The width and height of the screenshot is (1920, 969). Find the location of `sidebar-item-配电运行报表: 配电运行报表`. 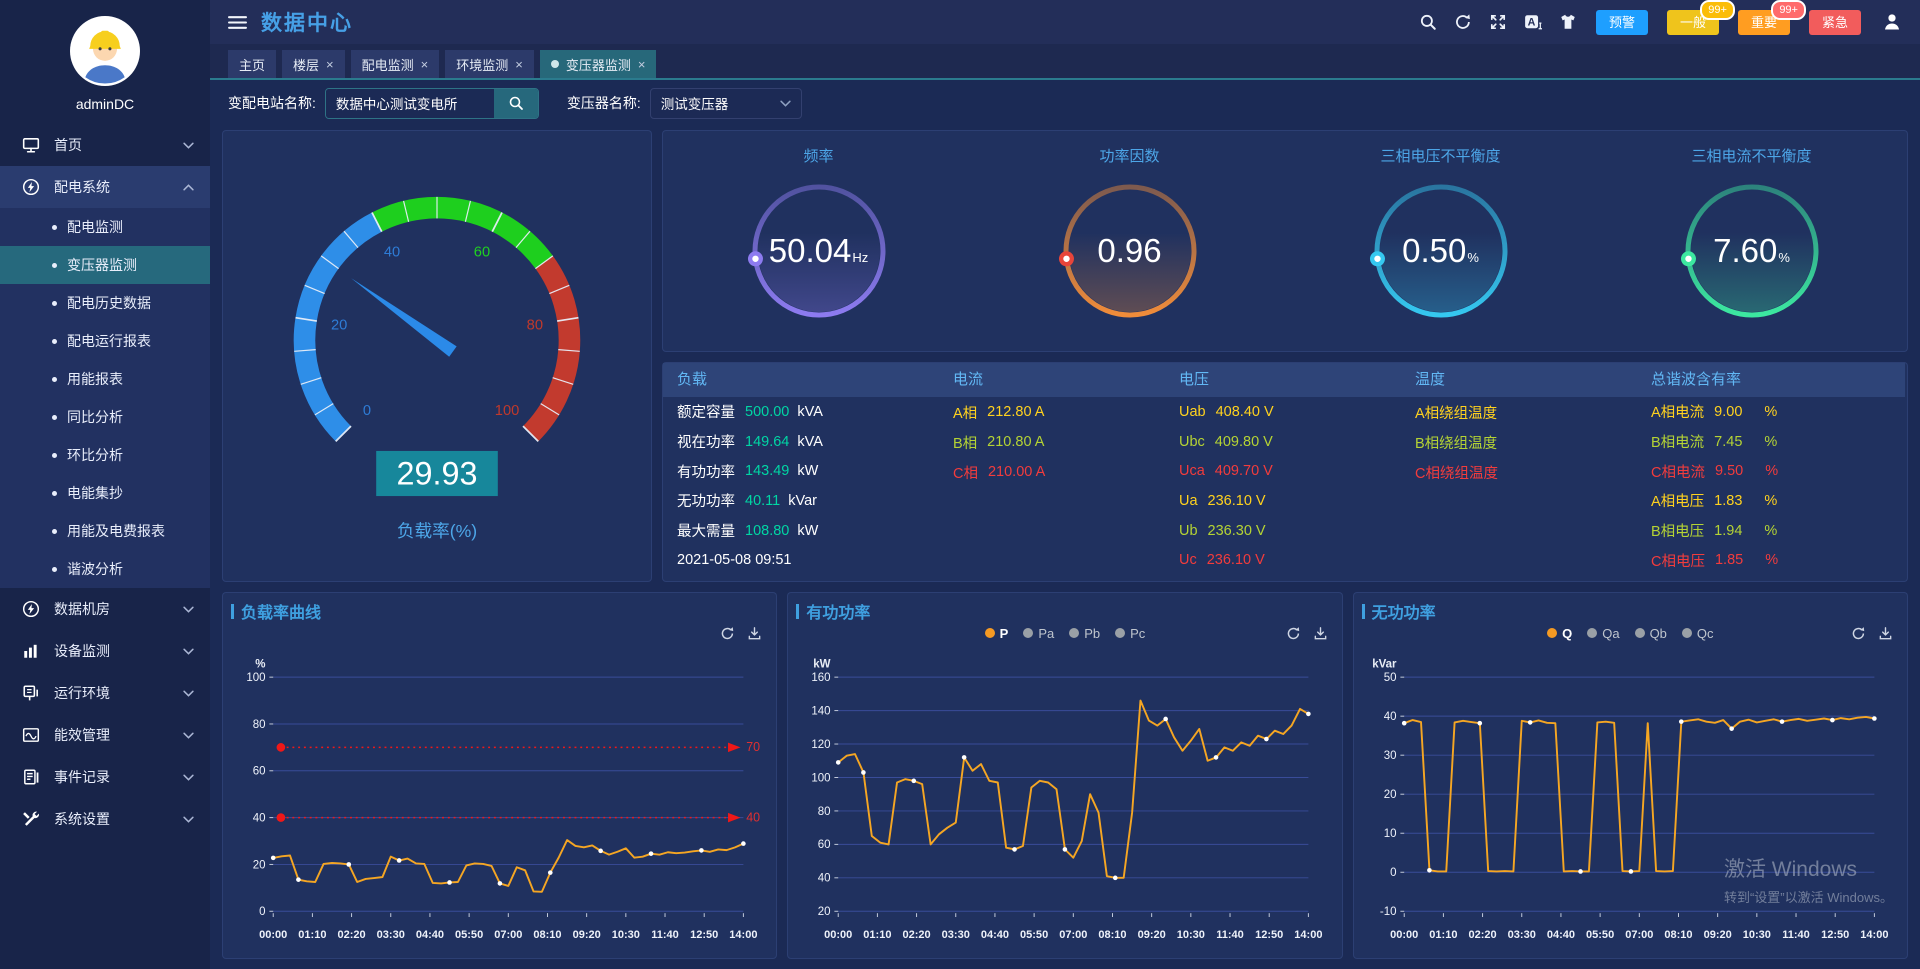

sidebar-item-配电运行报表: 配电运行报表 is located at coordinates (105, 341).